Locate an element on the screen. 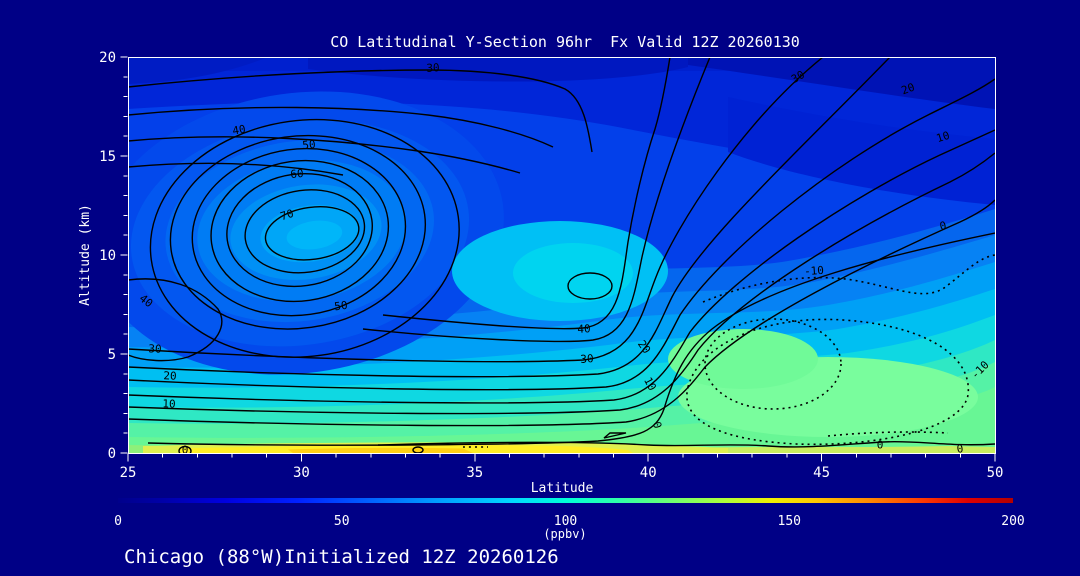  y-tick-label: 15 is located at coordinates (107, 157).